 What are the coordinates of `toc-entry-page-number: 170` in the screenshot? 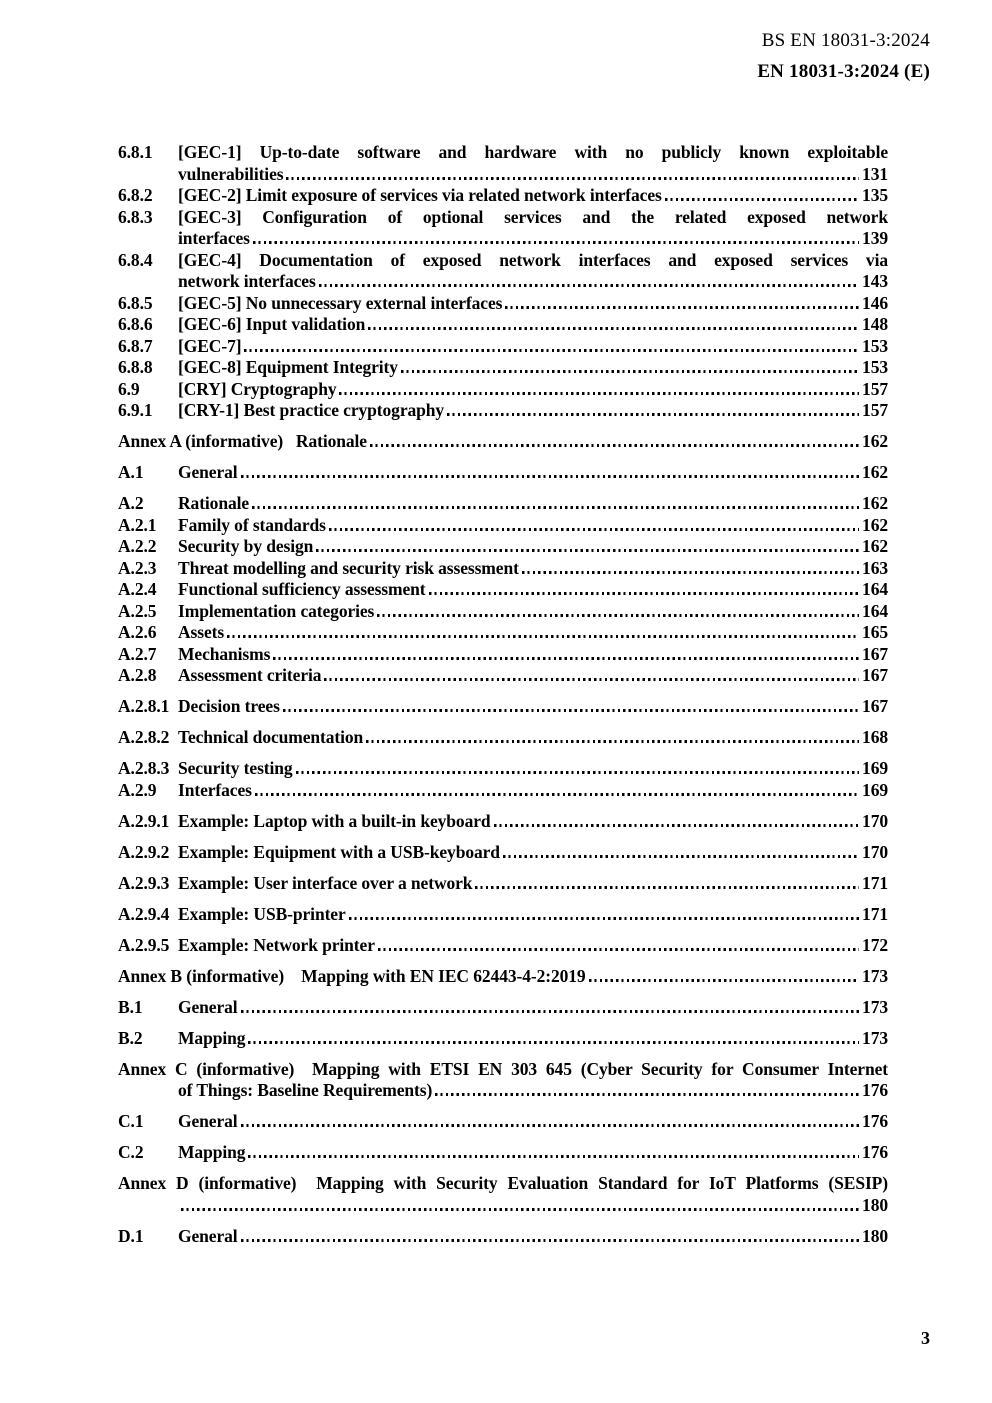 It's located at (875, 820).